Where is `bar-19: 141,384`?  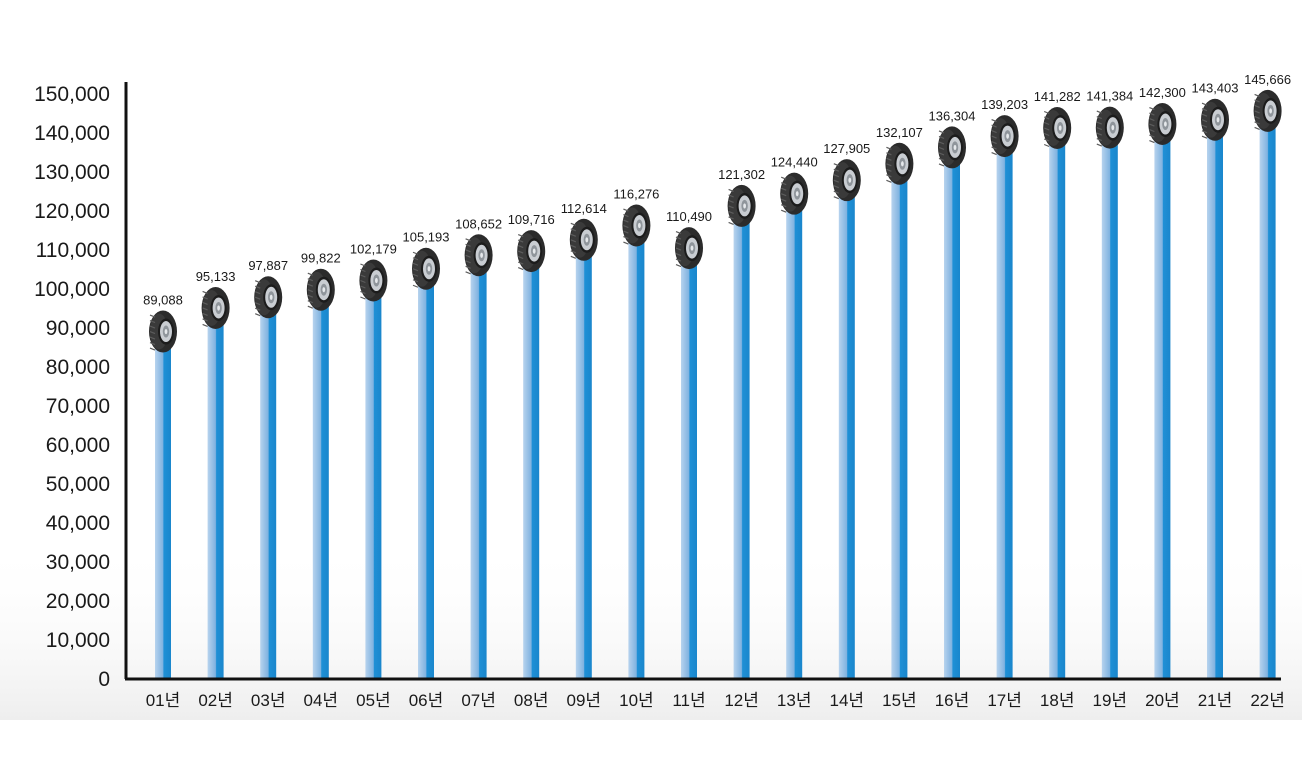 bar-19: 141,384 is located at coordinates (1109, 384).